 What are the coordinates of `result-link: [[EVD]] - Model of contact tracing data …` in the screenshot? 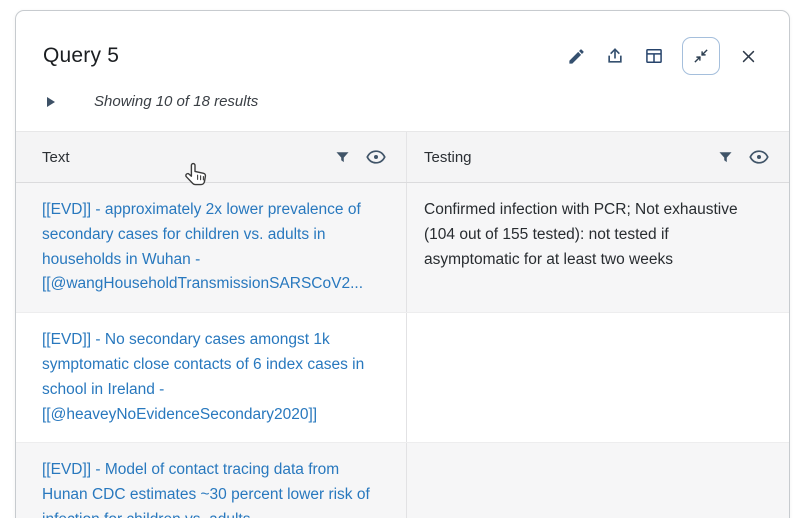 It's located at (206, 489).